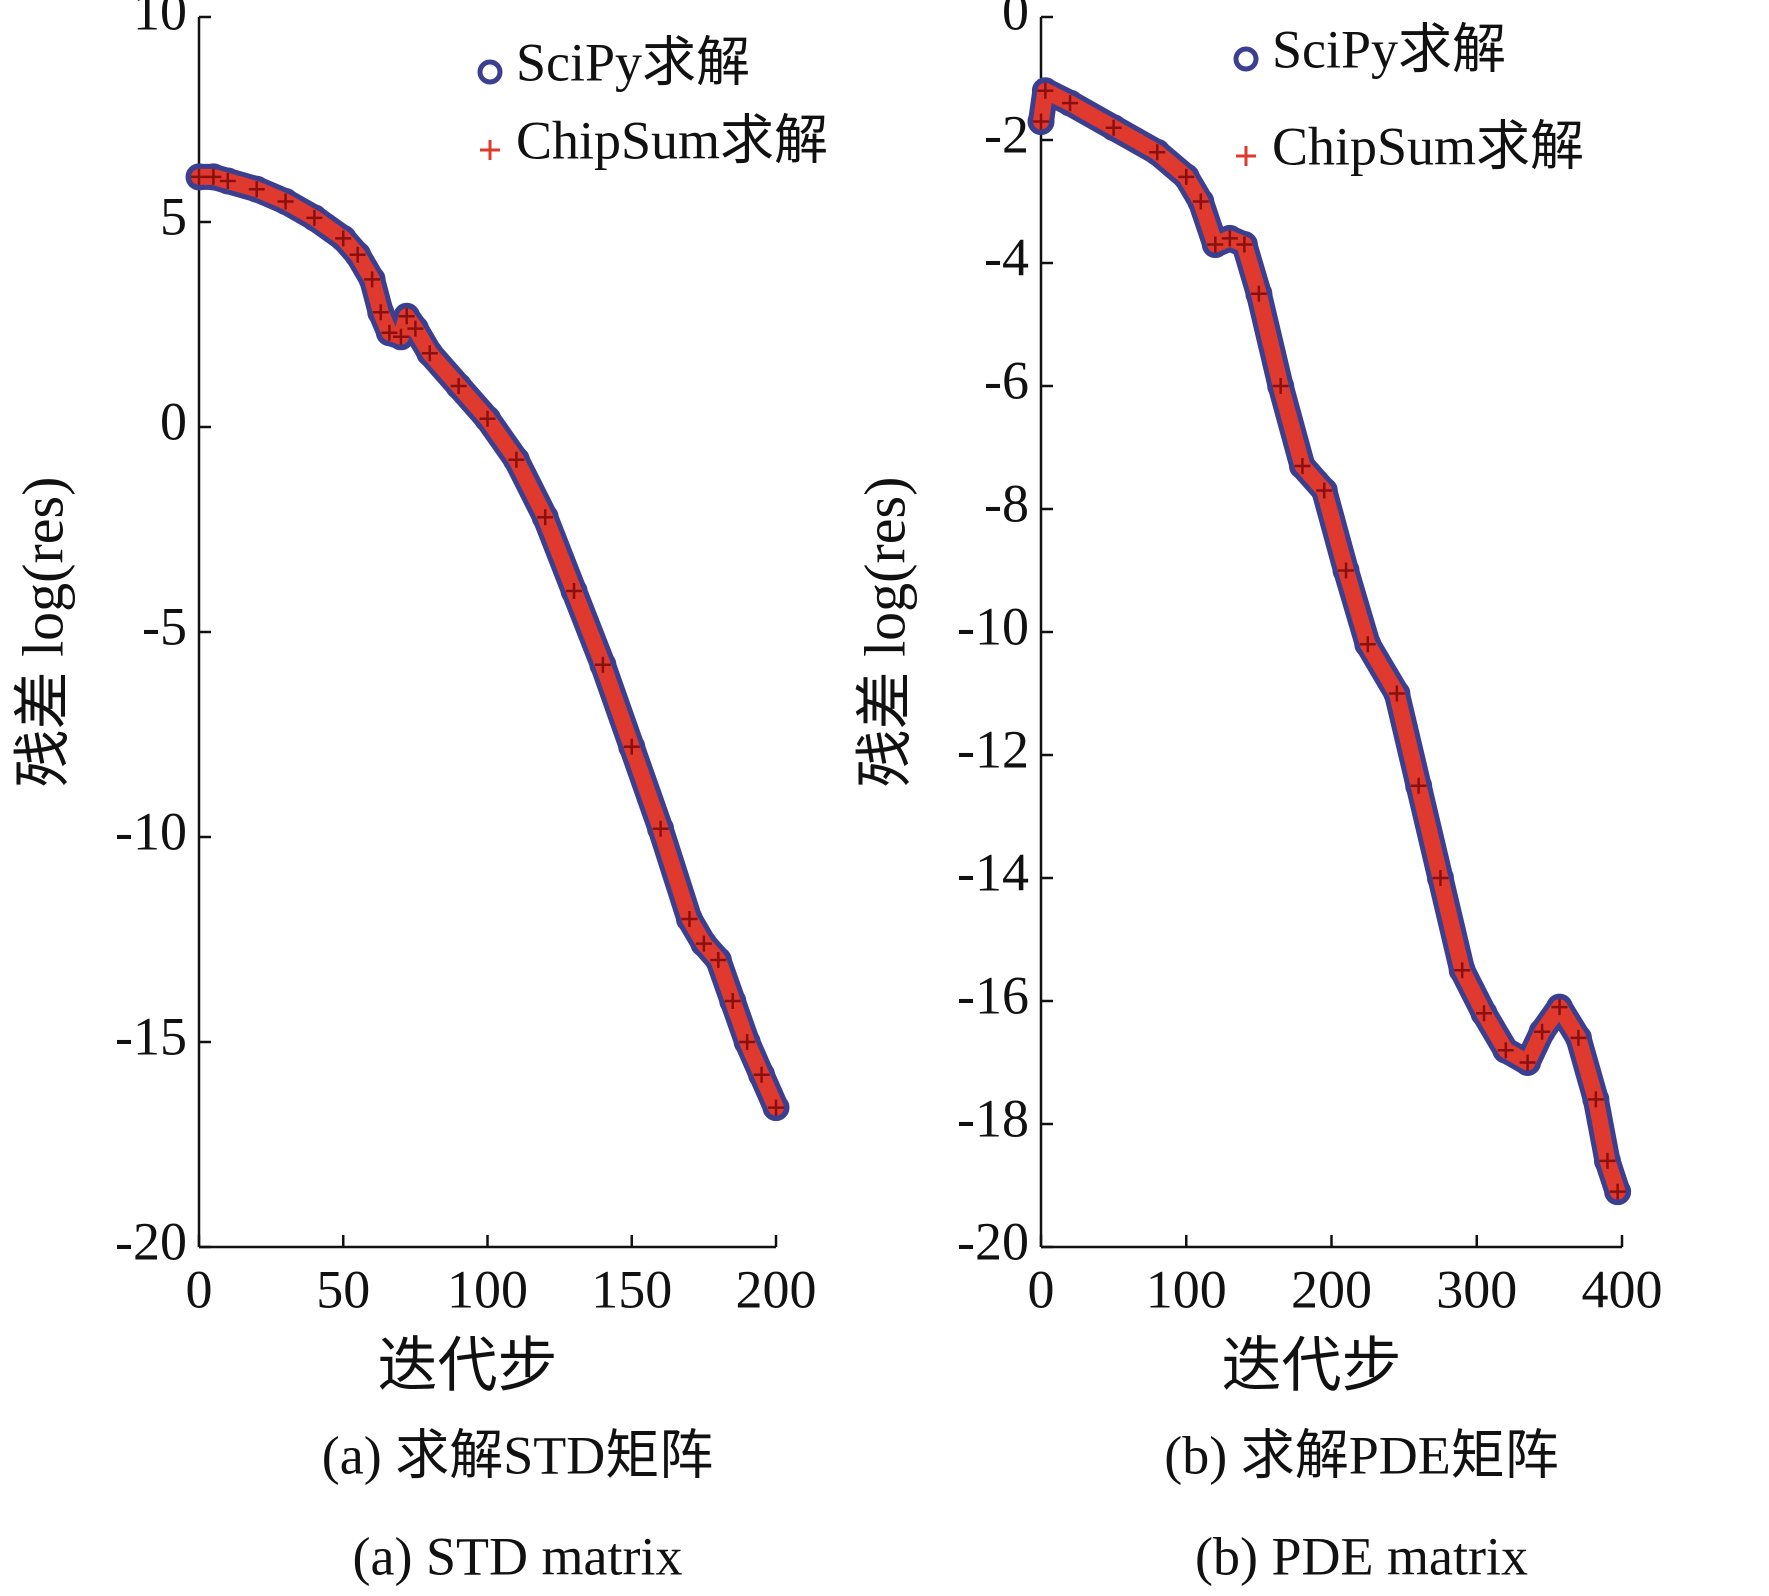 The image size is (1769, 1596). I want to click on y-tick-label: -14, so click(993, 872).